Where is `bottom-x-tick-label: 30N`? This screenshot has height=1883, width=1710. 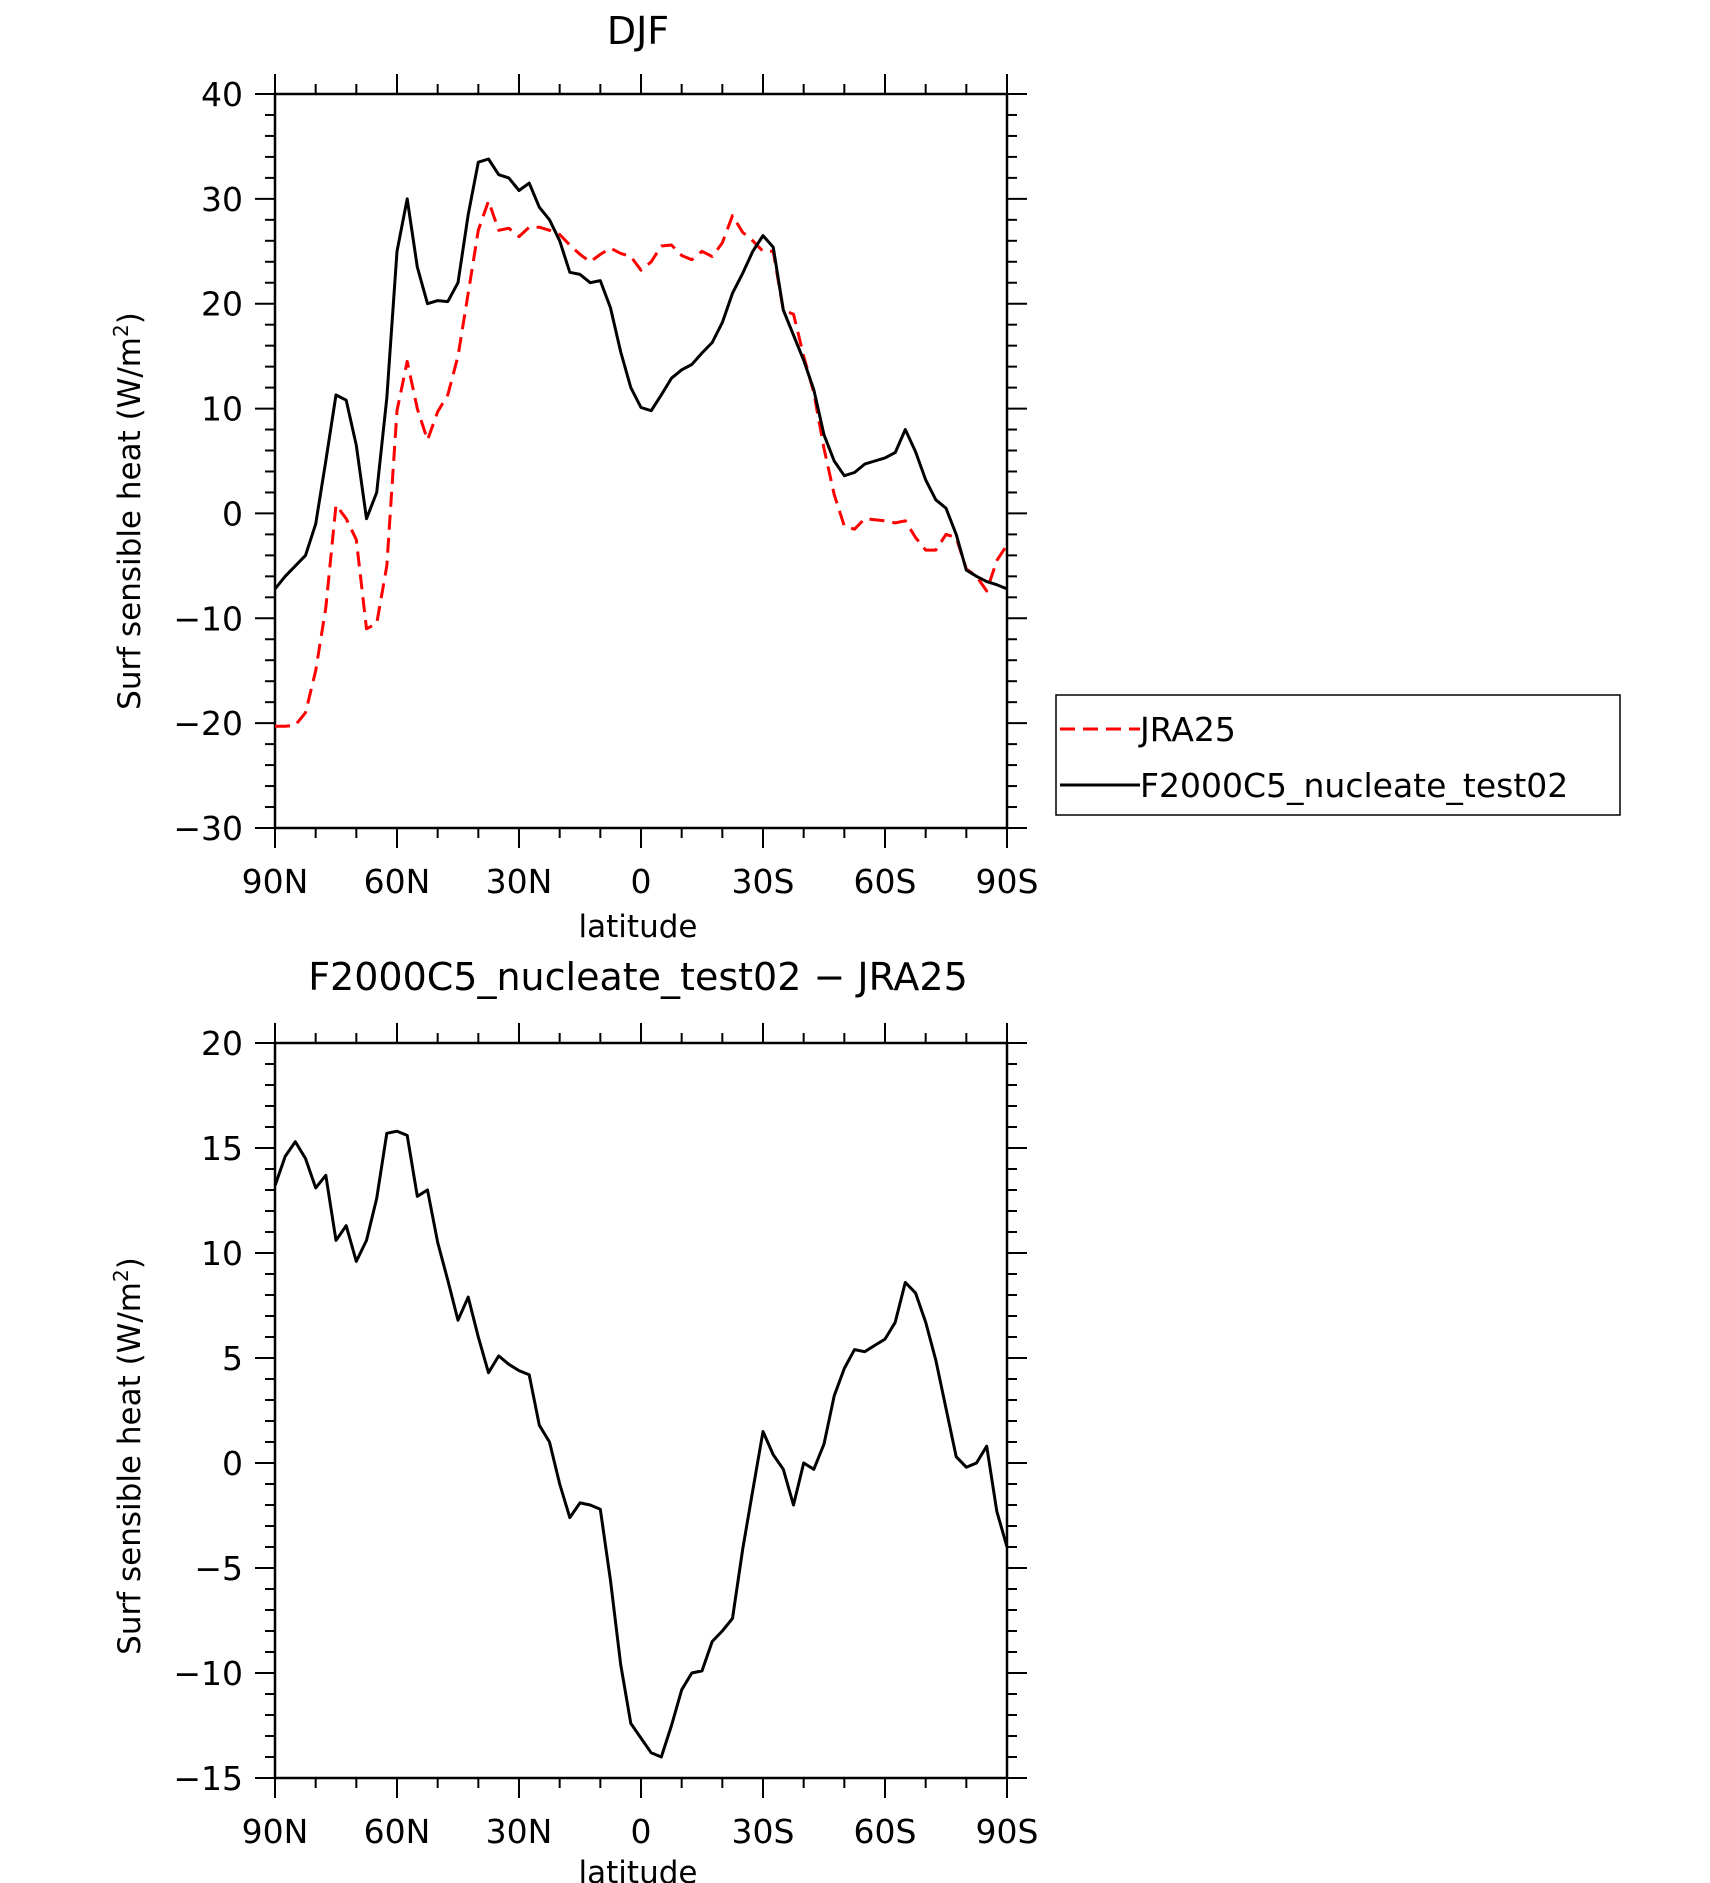
bottom-x-tick-label: 30N is located at coordinates (519, 1831).